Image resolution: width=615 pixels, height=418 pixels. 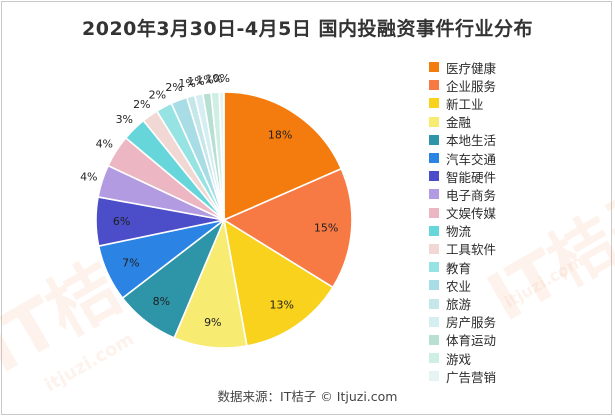 I want to click on legend-item: 智能硬件, so click(x=462, y=176).